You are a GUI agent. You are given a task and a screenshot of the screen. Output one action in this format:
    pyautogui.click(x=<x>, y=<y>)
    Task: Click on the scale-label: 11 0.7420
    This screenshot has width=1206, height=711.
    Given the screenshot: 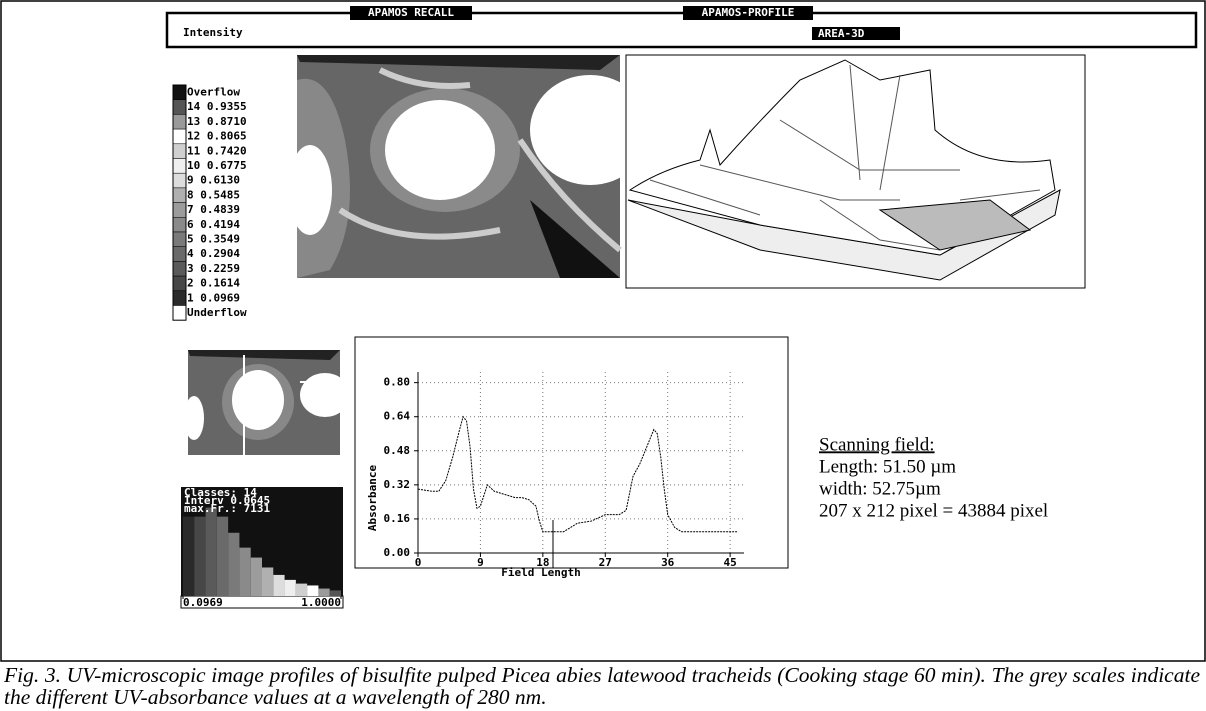 What is the action you would take?
    pyautogui.click(x=217, y=150)
    